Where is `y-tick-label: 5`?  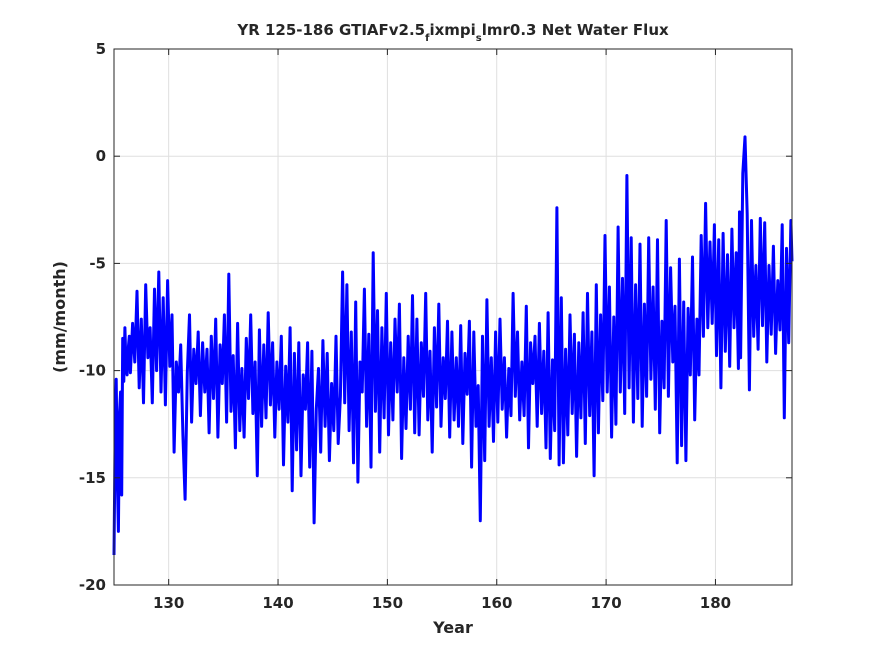
y-tick-label: 5 is located at coordinates (101, 49).